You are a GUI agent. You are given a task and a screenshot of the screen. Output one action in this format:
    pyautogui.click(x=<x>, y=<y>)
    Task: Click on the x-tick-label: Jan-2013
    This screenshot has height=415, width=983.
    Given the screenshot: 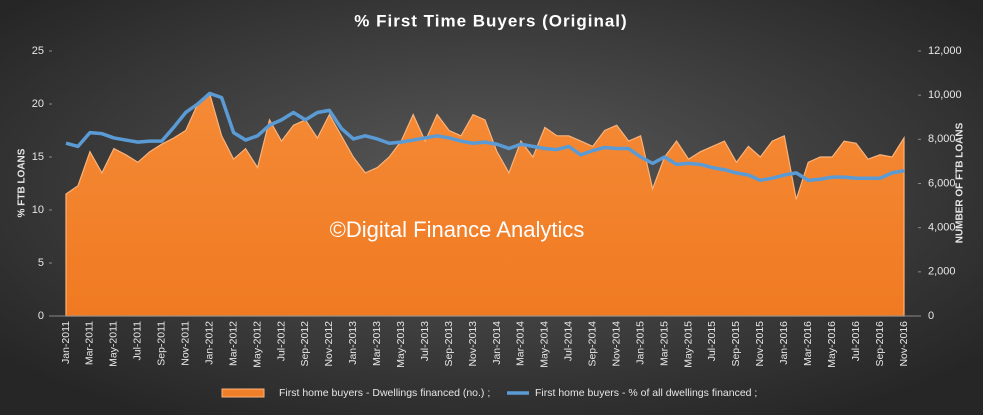 What is the action you would take?
    pyautogui.click(x=353, y=343)
    